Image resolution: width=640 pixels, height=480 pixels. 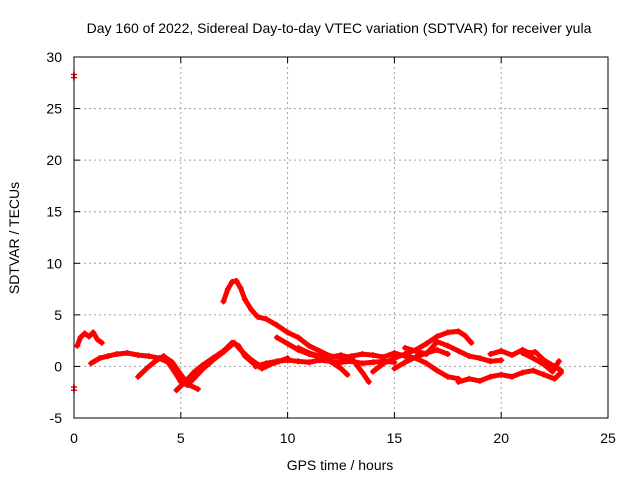 I want to click on y-axis-label: SDTVAR / TECUs, so click(x=14, y=238).